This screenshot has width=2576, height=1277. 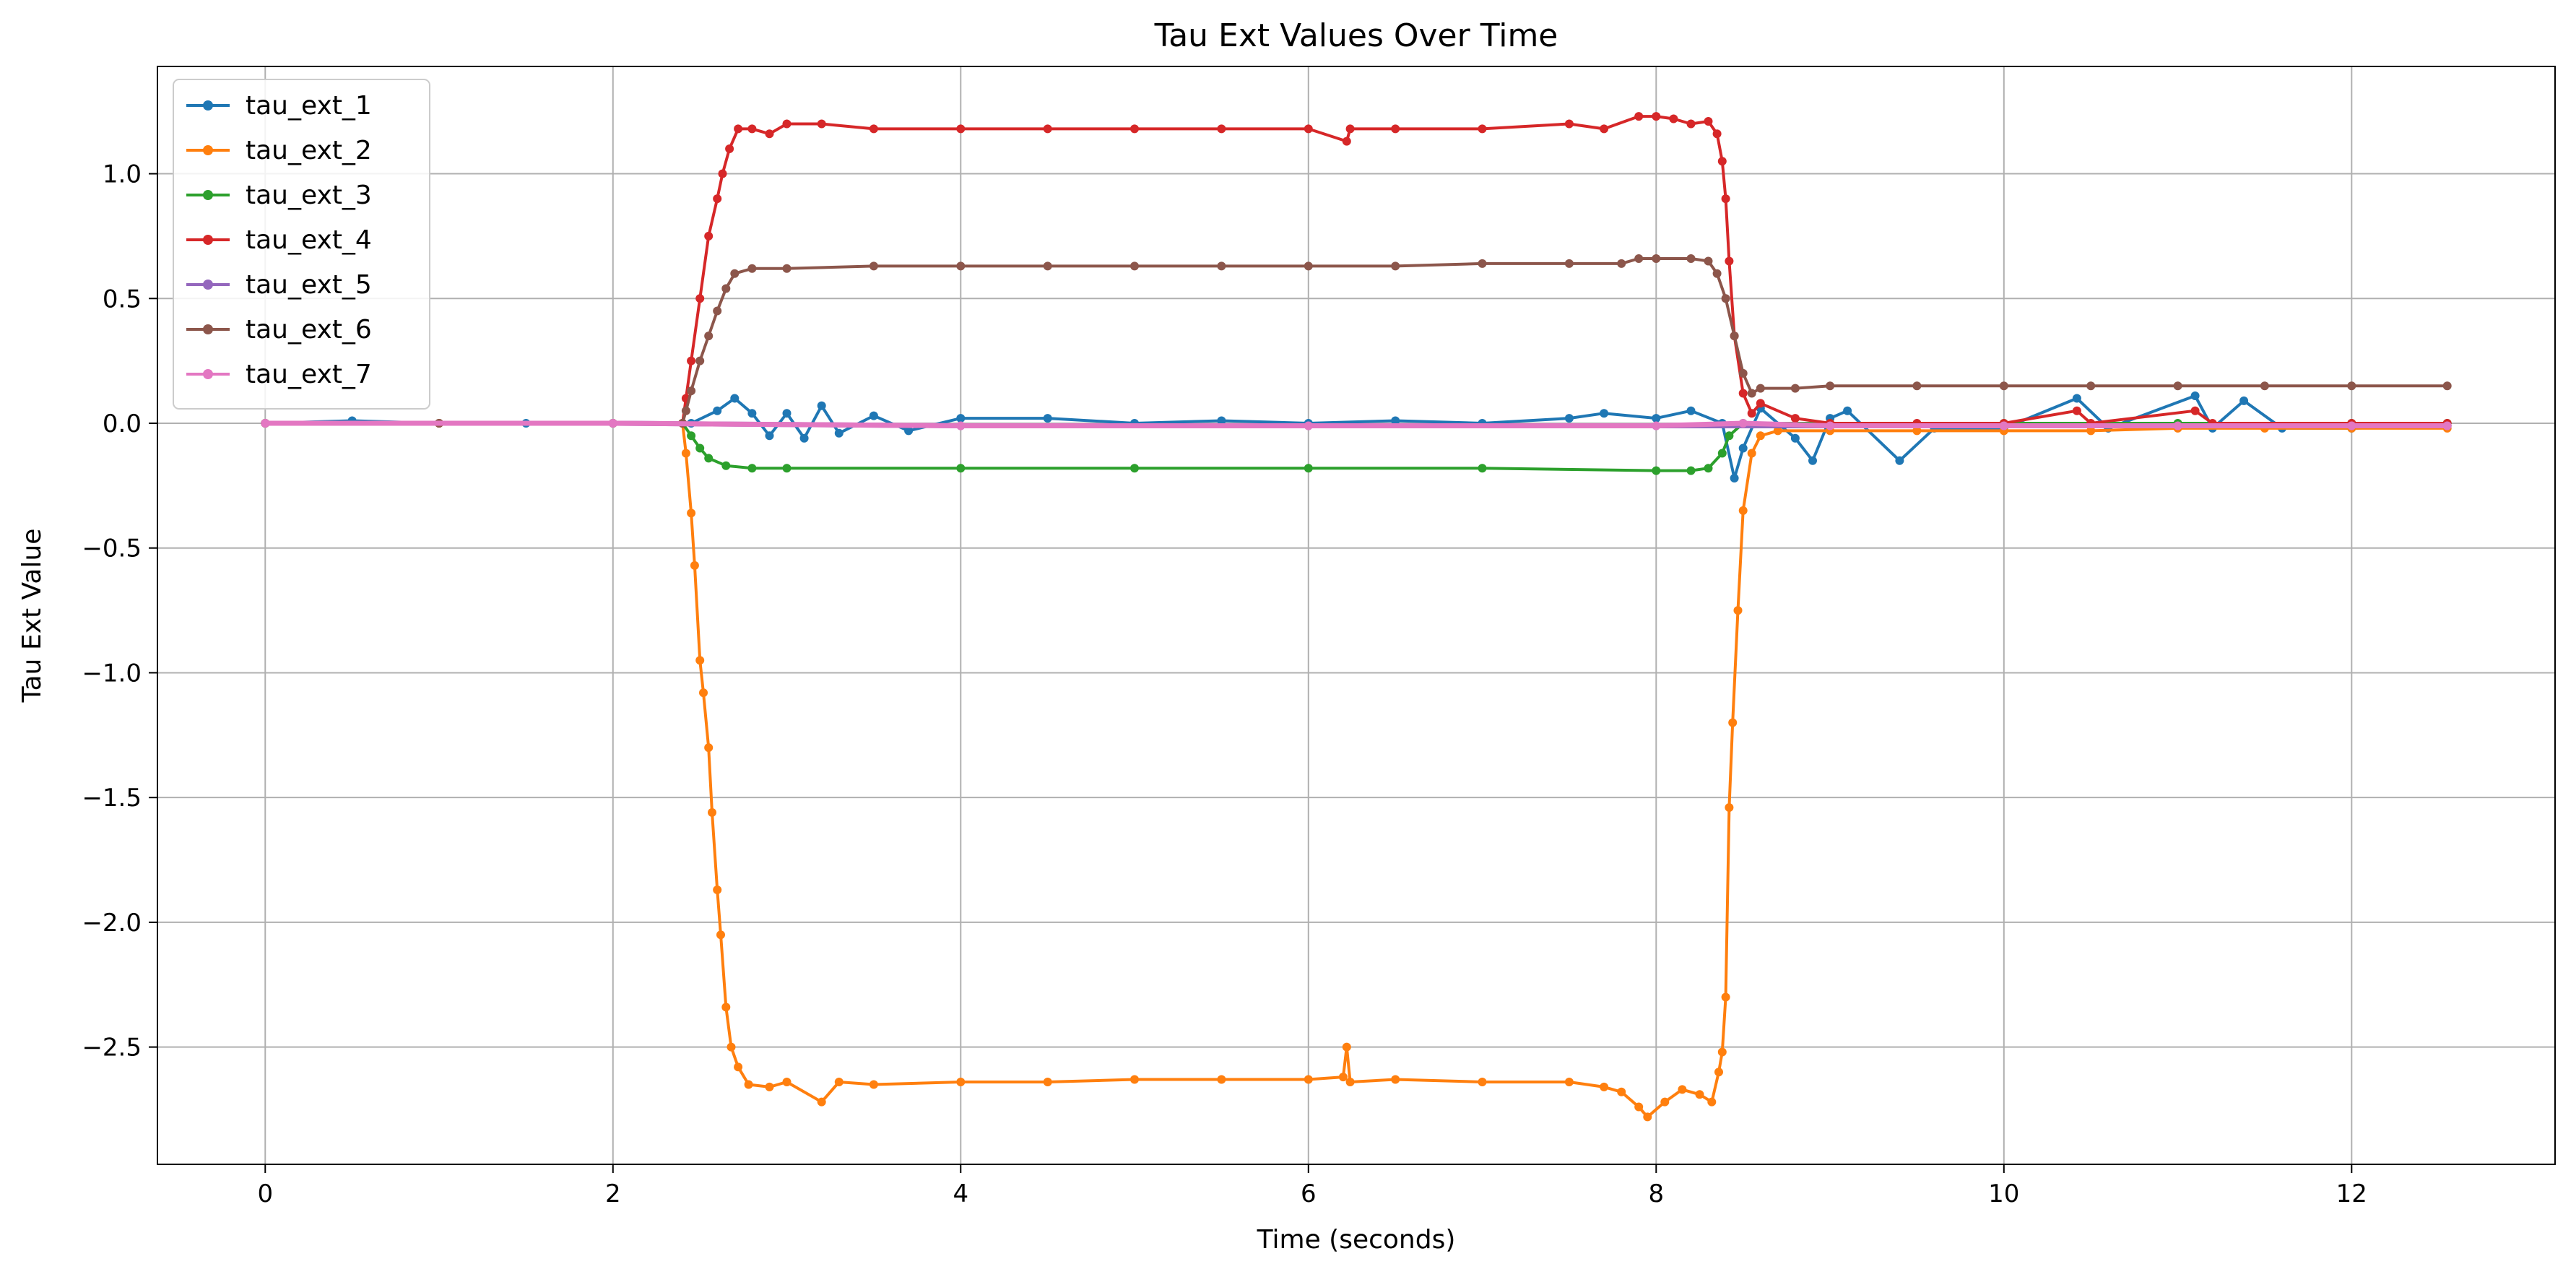 I want to click on legend-item: tau_ext_7, so click(x=279, y=374).